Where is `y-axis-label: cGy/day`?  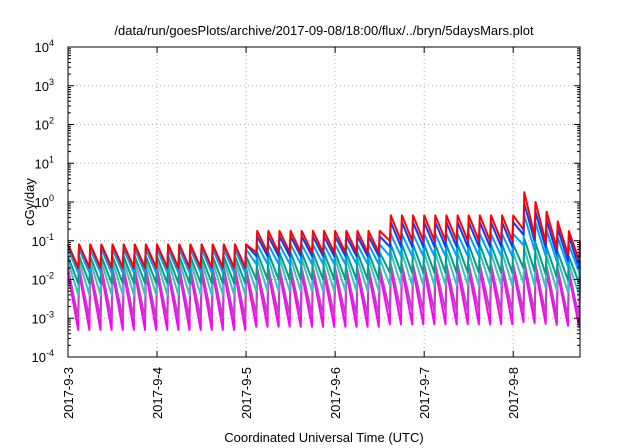
y-axis-label: cGy/day is located at coordinates (29, 202).